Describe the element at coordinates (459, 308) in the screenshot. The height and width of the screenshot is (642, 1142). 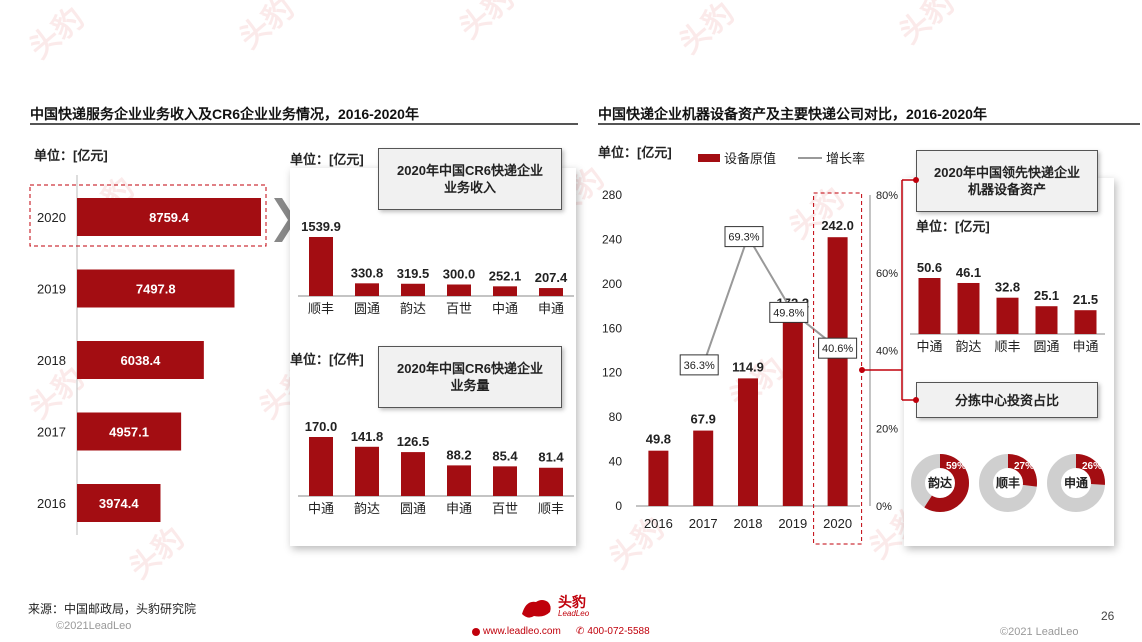
I see `revenue-category-label: 百世` at that location.